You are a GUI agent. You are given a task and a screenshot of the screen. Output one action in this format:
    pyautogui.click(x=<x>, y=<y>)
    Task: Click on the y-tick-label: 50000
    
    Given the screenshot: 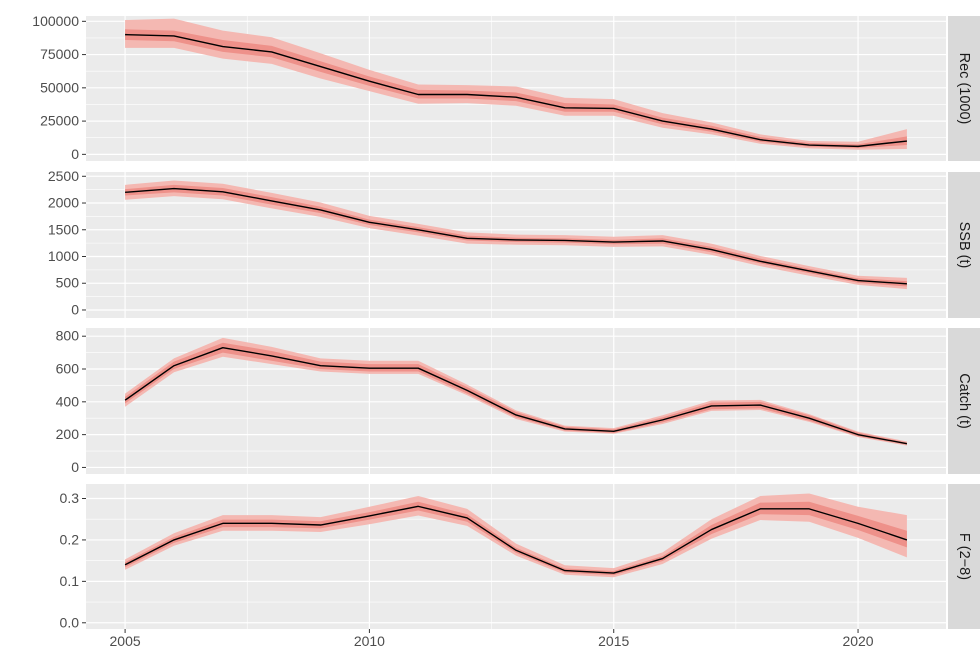 What is the action you would take?
    pyautogui.click(x=59, y=87)
    